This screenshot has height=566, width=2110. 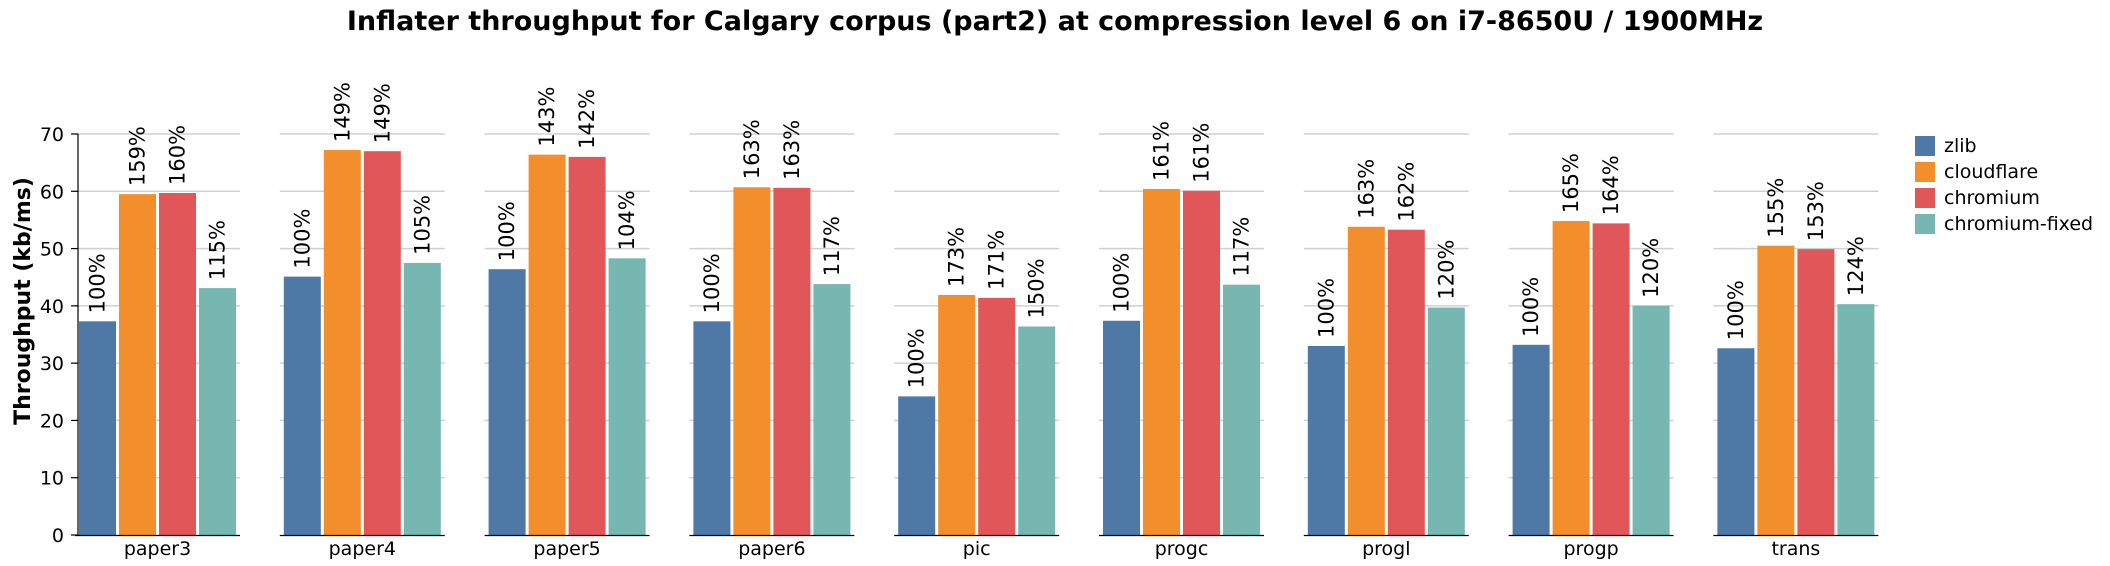 What do you see at coordinates (1856, 266) in the screenshot?
I see `data-label: 124%` at bounding box center [1856, 266].